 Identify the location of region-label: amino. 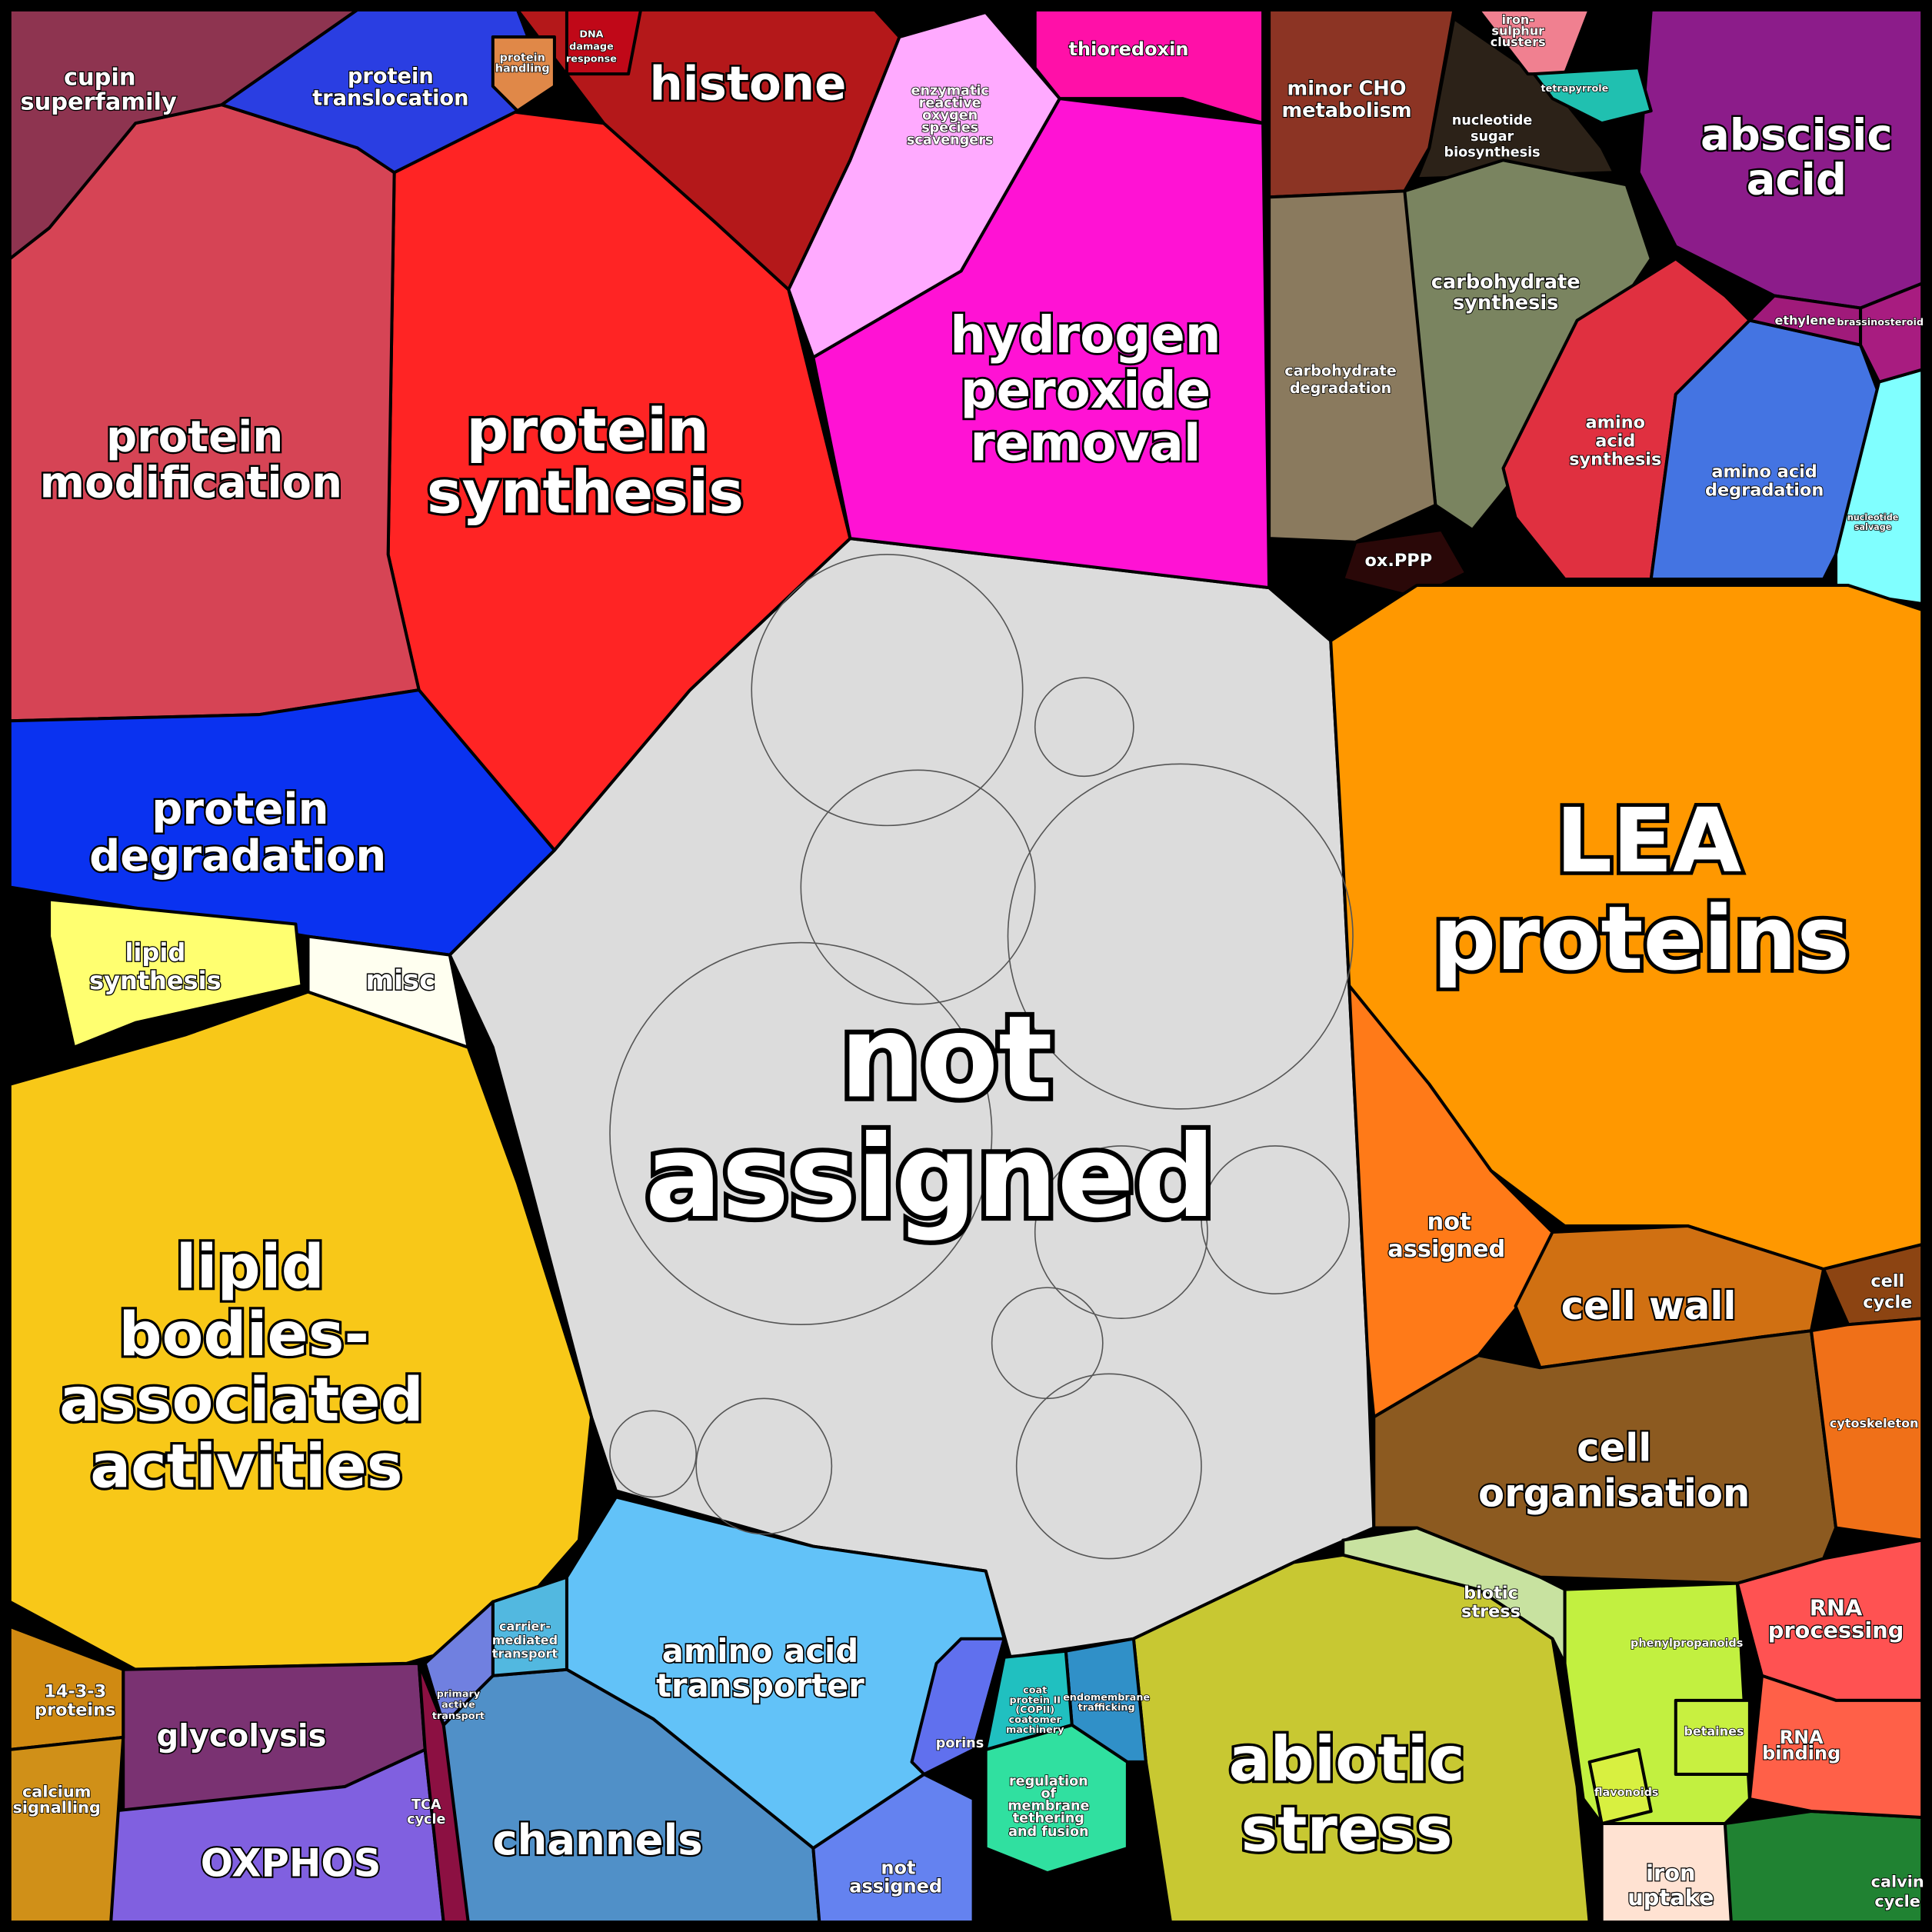
(1616, 423).